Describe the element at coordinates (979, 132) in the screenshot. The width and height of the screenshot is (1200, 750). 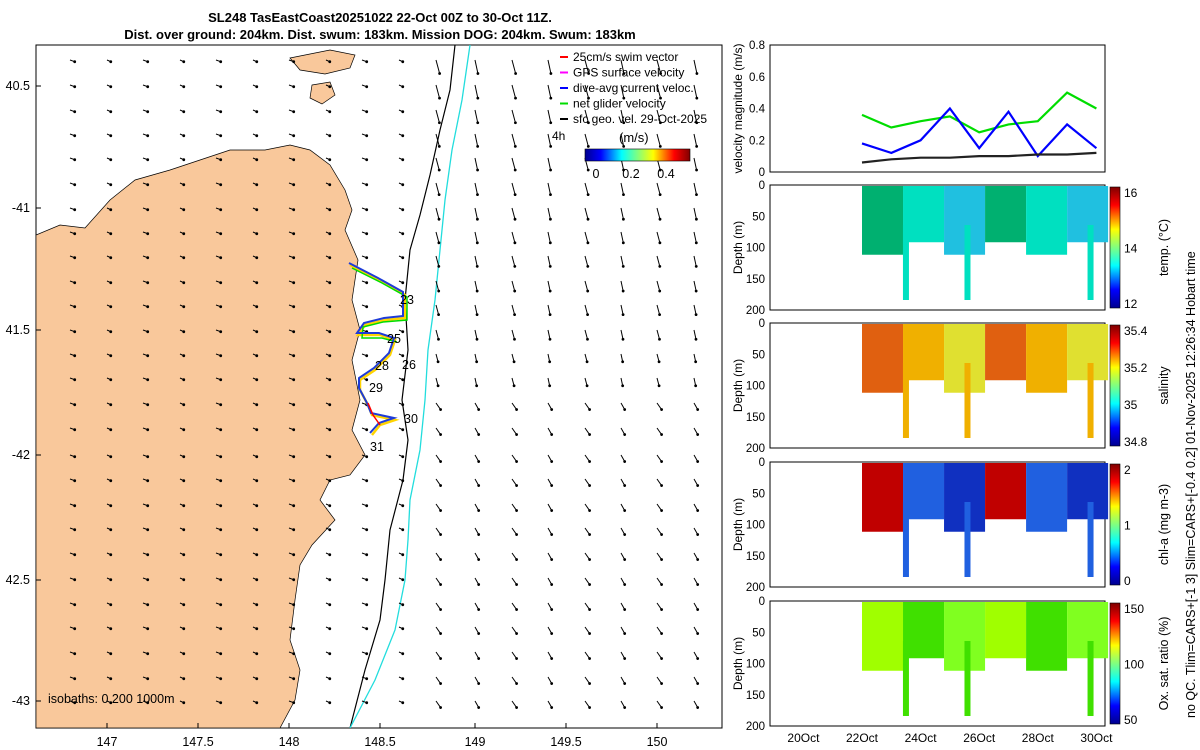
I see `velocity-series-line` at that location.